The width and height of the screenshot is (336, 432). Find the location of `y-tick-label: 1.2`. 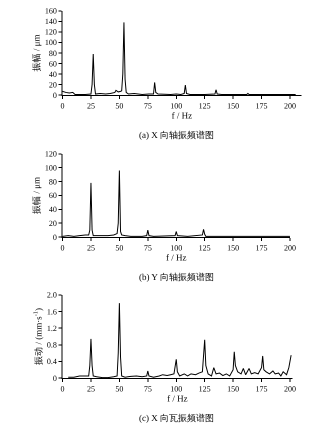

y-tick-label: 1.2 is located at coordinates (51, 328).